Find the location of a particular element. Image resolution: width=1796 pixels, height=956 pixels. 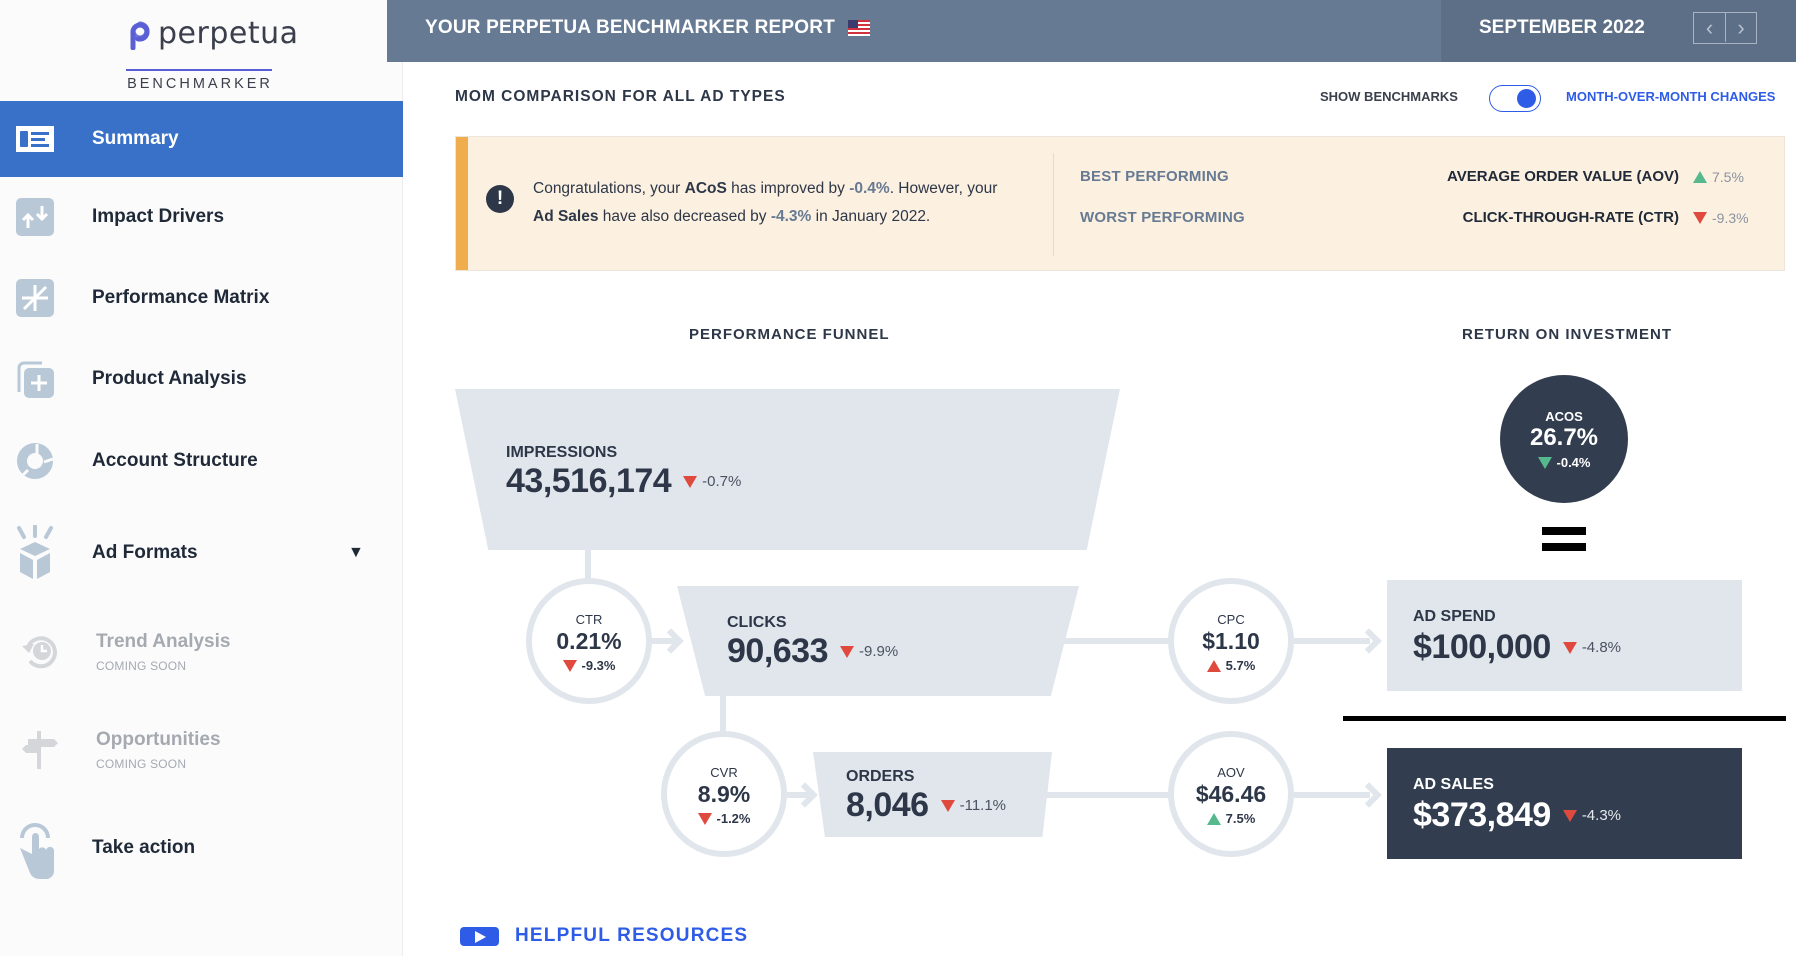

acos-value: 26.7% is located at coordinates (1564, 437).